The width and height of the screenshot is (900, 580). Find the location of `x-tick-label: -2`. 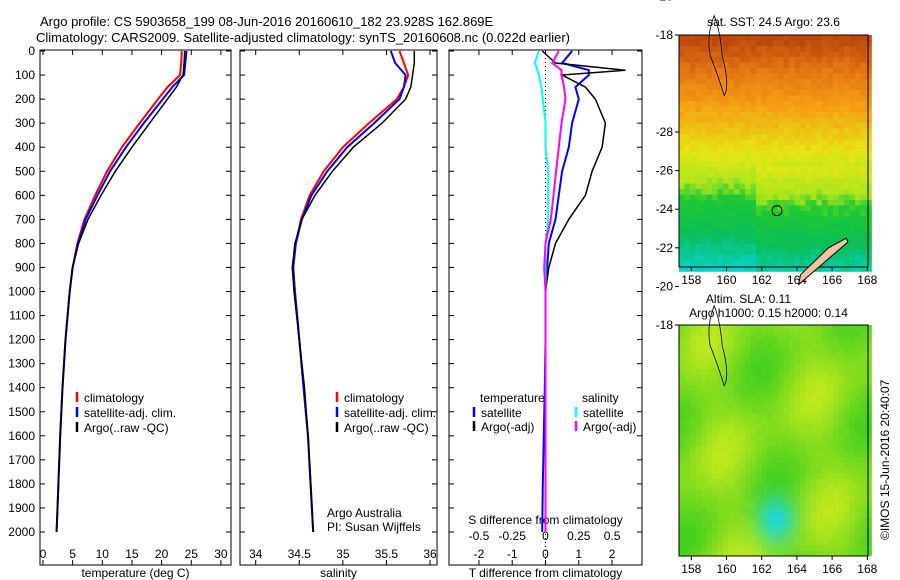

x-tick-label: -2 is located at coordinates (479, 554).